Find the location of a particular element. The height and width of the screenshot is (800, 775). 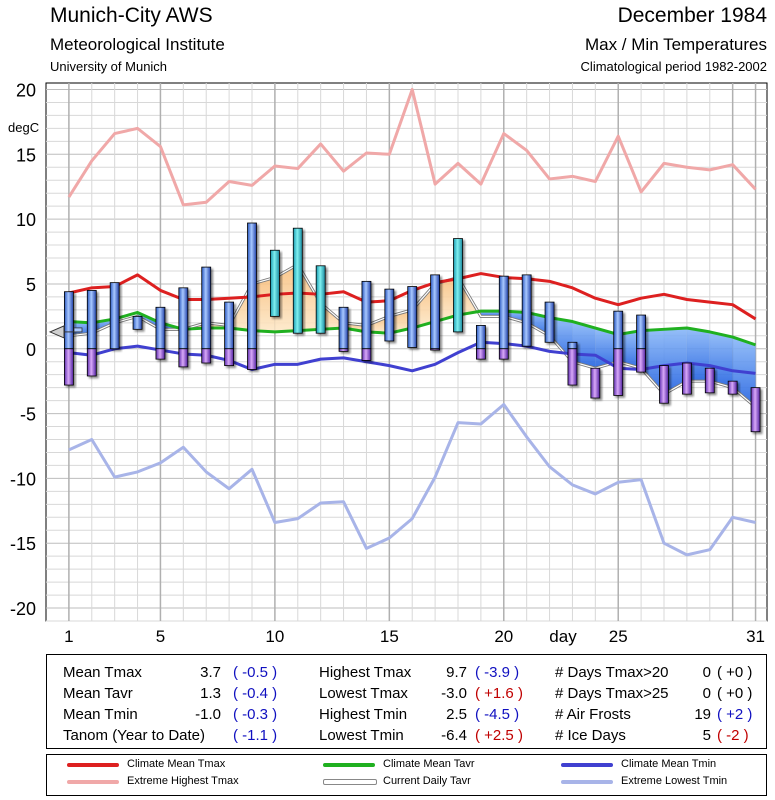

stat-anomaly: ( +1.6 ) is located at coordinates (499, 693).